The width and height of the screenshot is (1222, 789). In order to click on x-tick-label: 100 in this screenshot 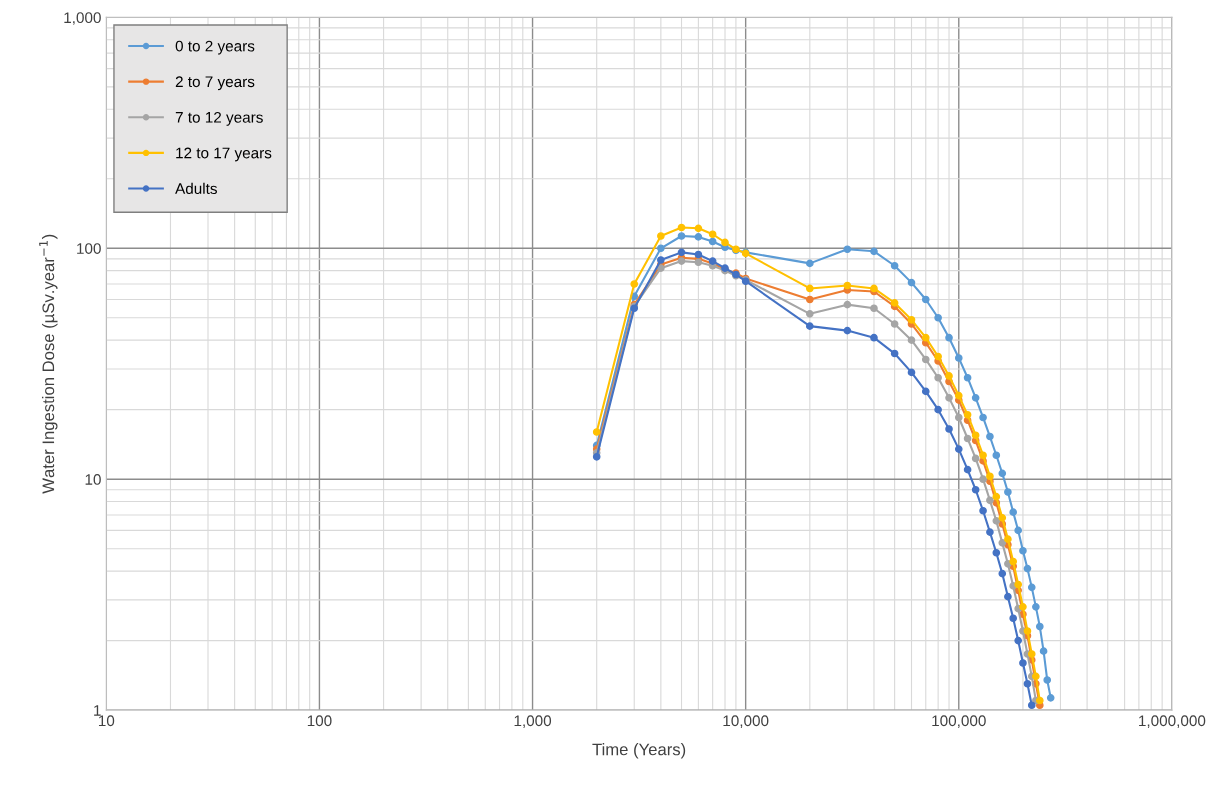, I will do `click(319, 721)`.